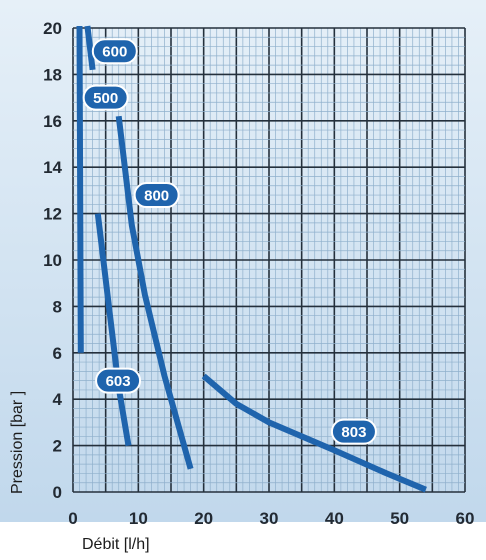 The image size is (486, 560). Describe the element at coordinates (52, 260) in the screenshot. I see `y-tick-label: 10` at that location.